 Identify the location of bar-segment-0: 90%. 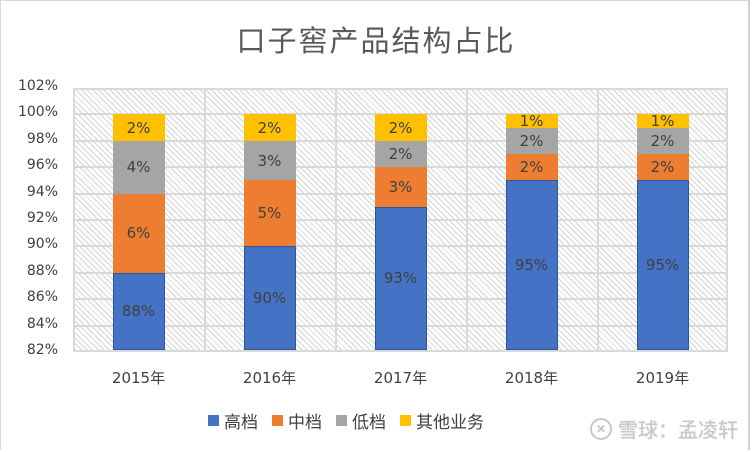
(269, 298).